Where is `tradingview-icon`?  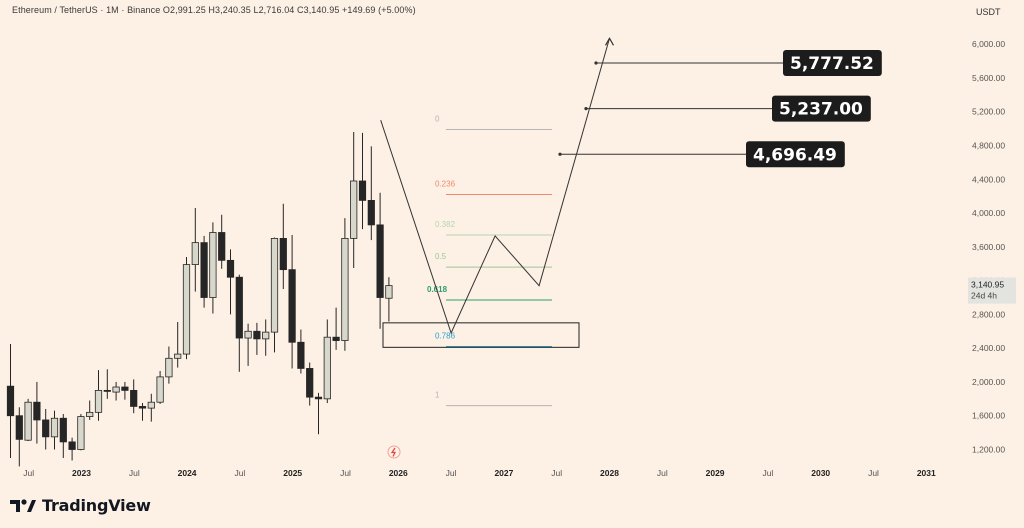 tradingview-icon is located at coordinates (23, 505).